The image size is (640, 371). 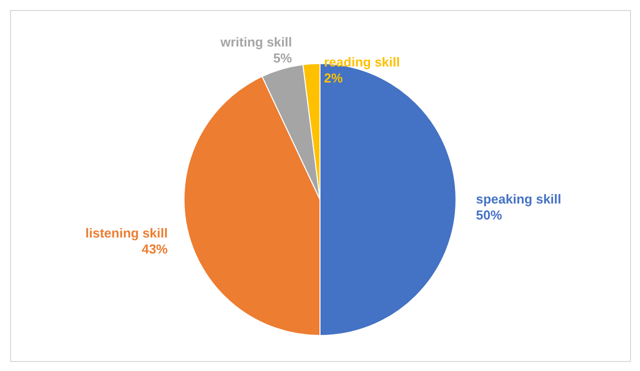 I want to click on data-label: 5%, so click(x=282, y=58).